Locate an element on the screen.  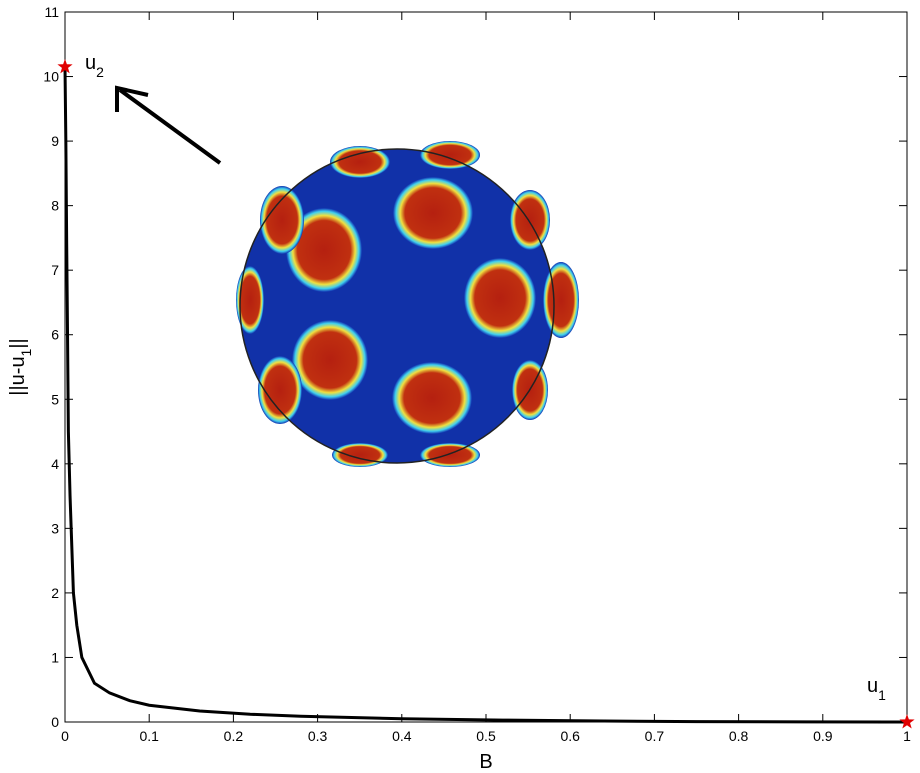
x-tick-label: 0.6 is located at coordinates (570, 736).